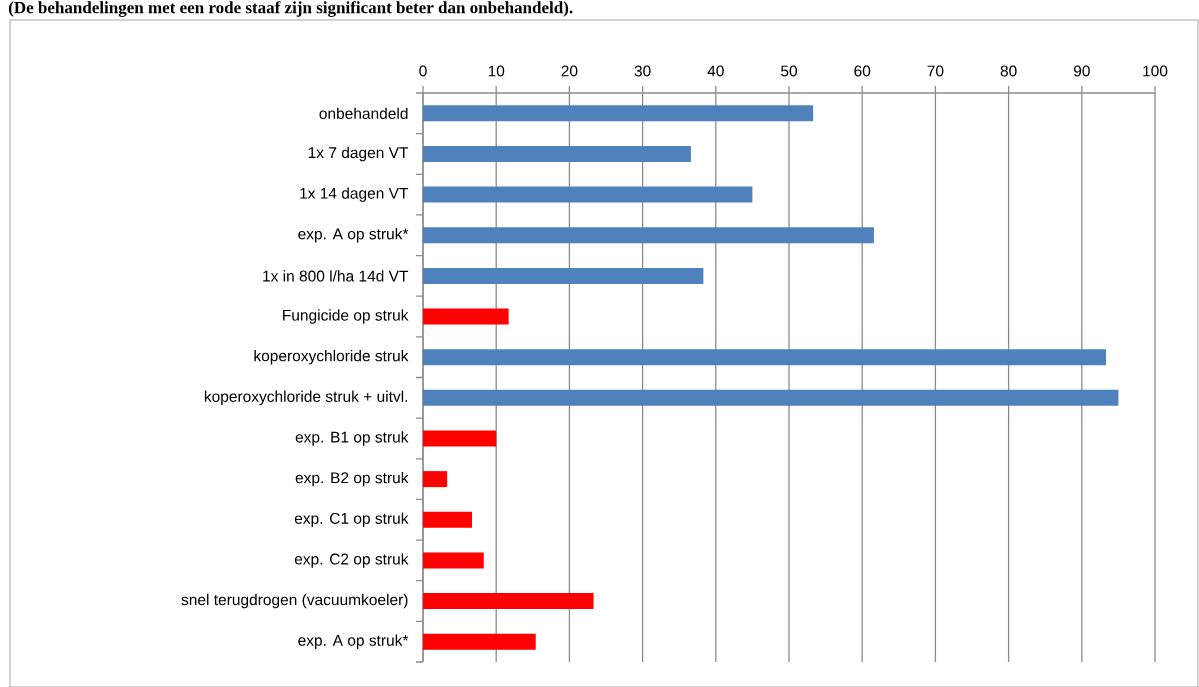  What do you see at coordinates (306, 398) in the screenshot?
I see `y-tick-label: koperoxychloride struk + uitvl.` at bounding box center [306, 398].